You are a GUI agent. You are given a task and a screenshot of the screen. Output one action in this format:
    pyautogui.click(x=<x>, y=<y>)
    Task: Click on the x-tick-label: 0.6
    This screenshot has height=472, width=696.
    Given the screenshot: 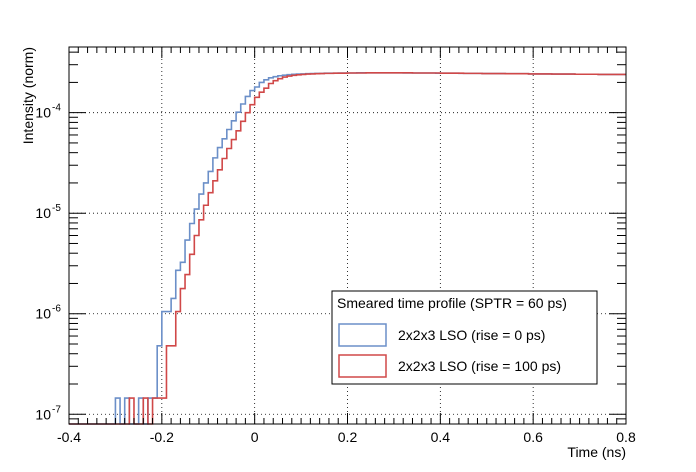 What is the action you would take?
    pyautogui.click(x=533, y=437)
    